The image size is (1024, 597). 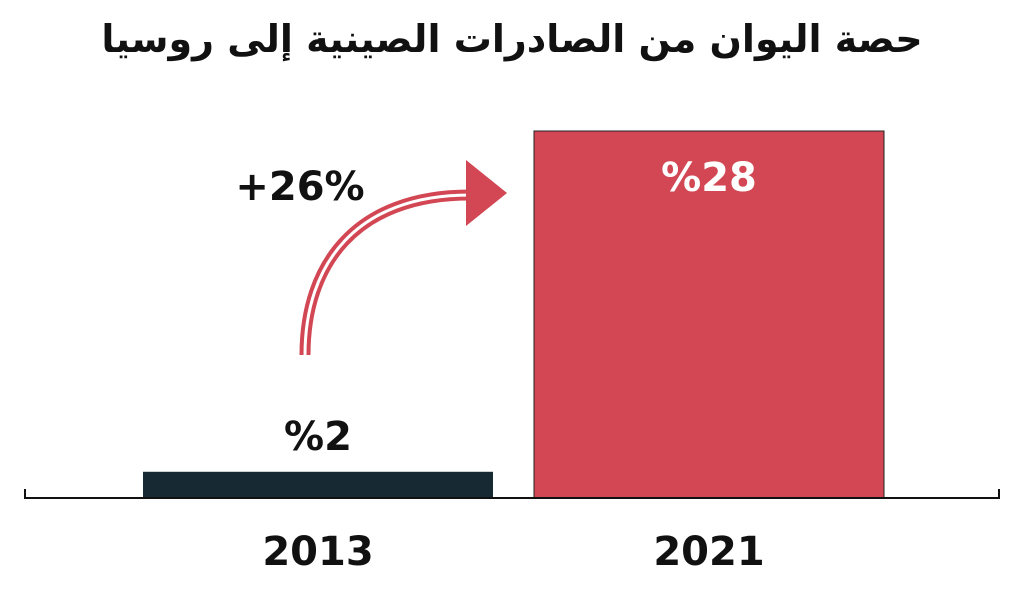 What do you see at coordinates (708, 552) in the screenshot?
I see `category-label-2021: 2021` at bounding box center [708, 552].